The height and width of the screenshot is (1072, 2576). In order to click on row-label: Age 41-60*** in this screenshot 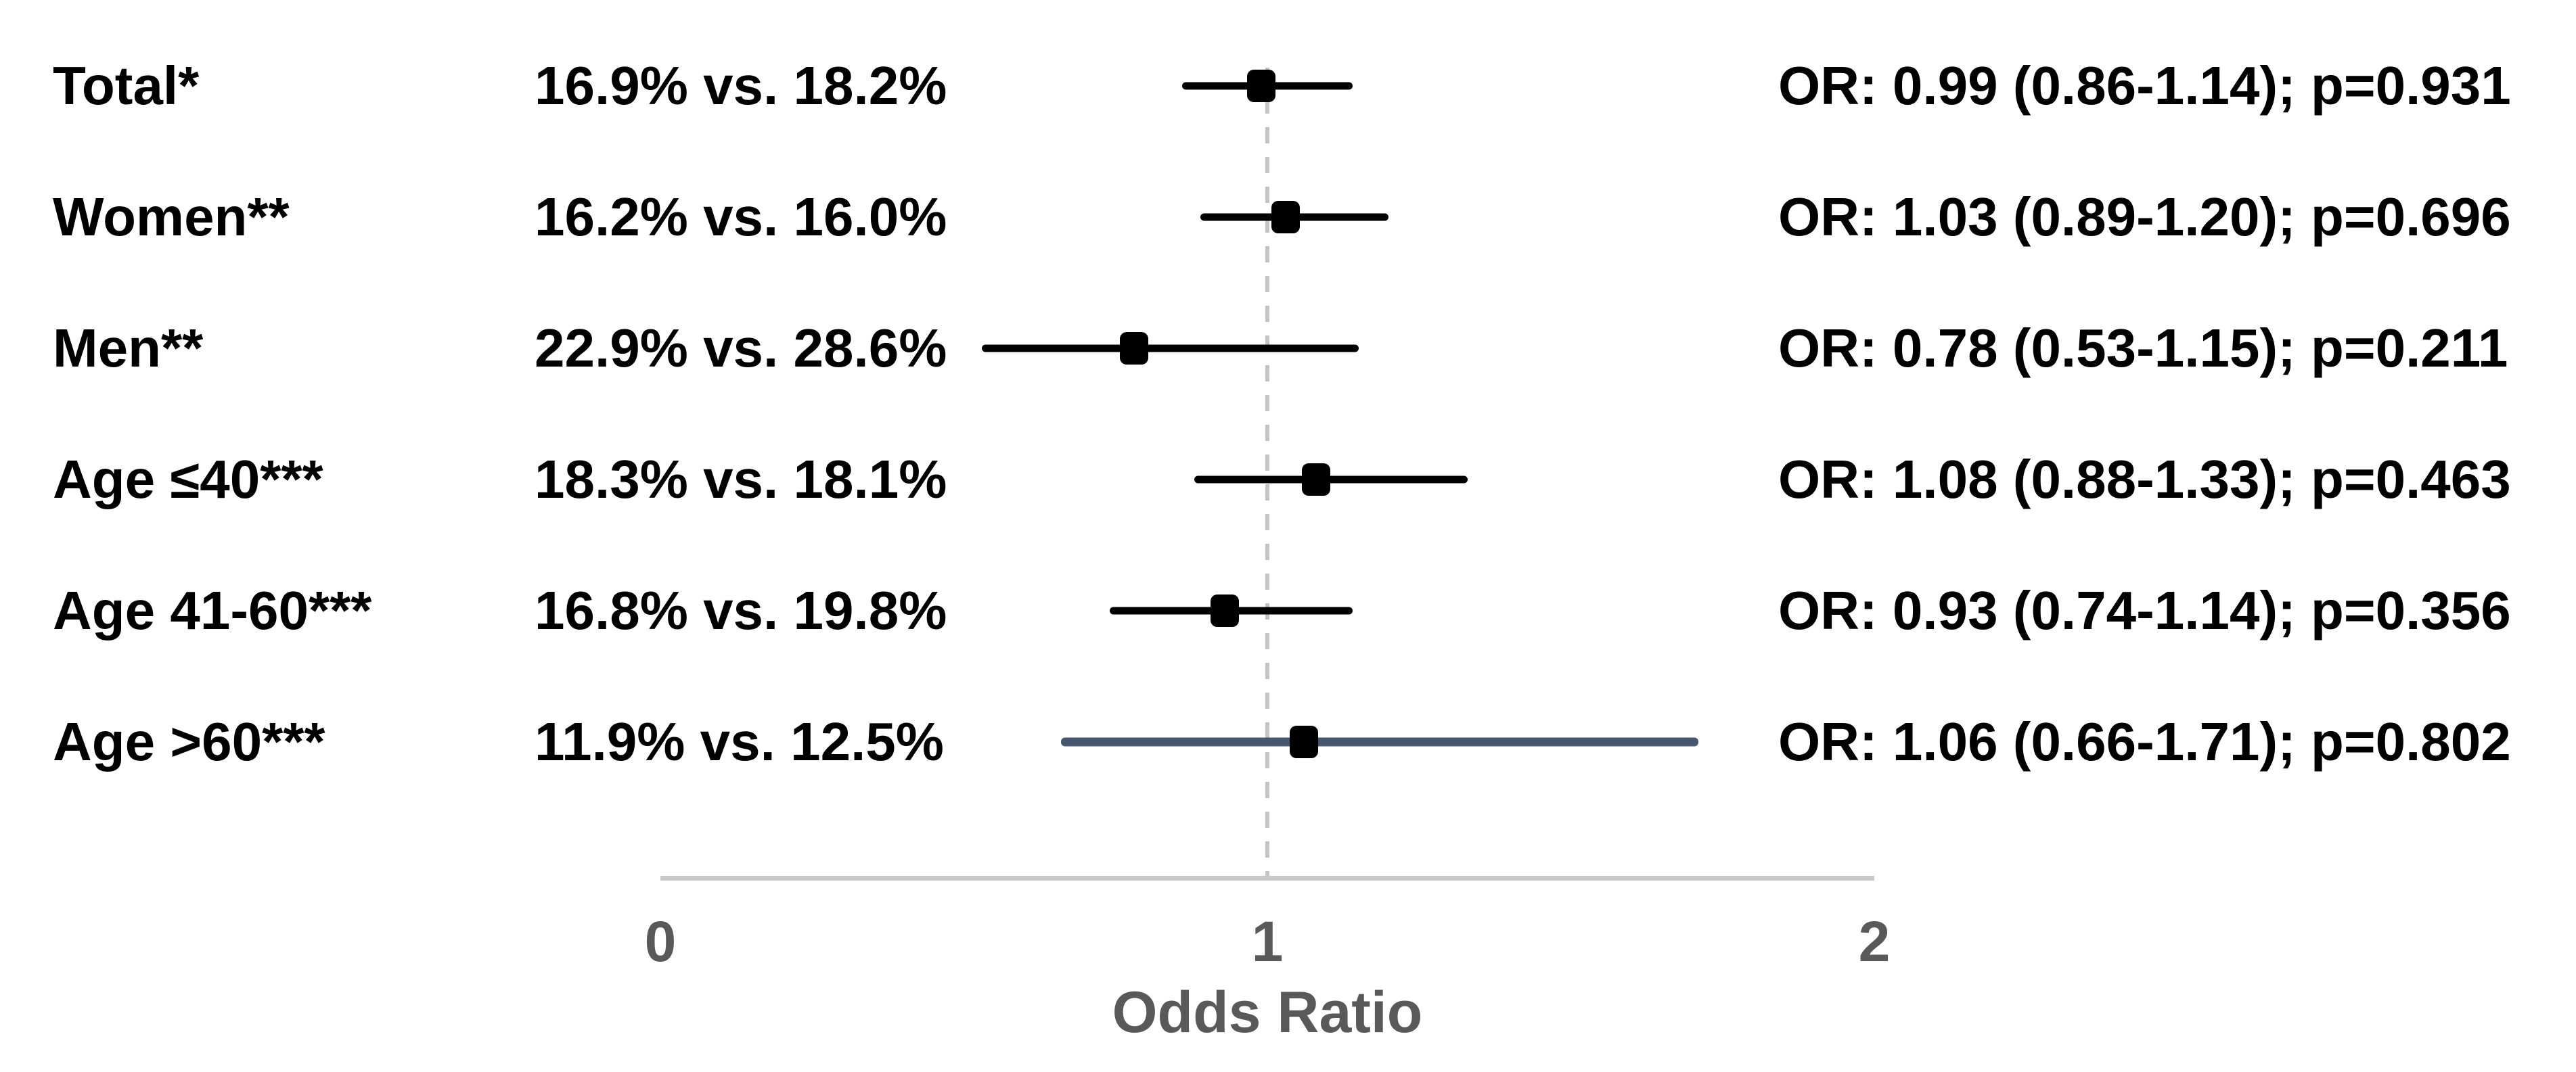, I will do `click(212, 610)`.